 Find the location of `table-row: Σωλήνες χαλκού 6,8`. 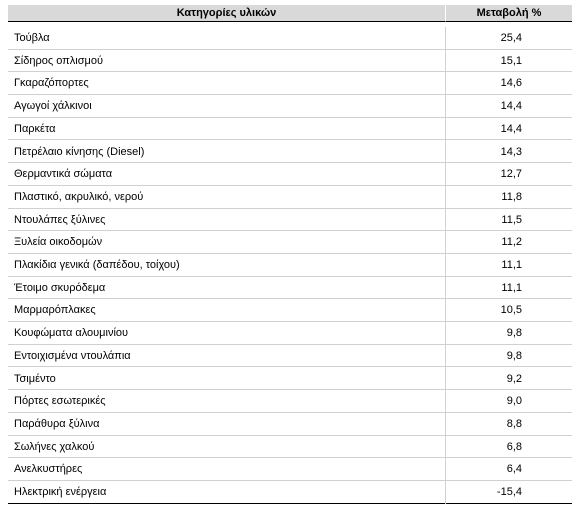

table-row: Σωλήνες χαλκού 6,8 is located at coordinates (290, 447).